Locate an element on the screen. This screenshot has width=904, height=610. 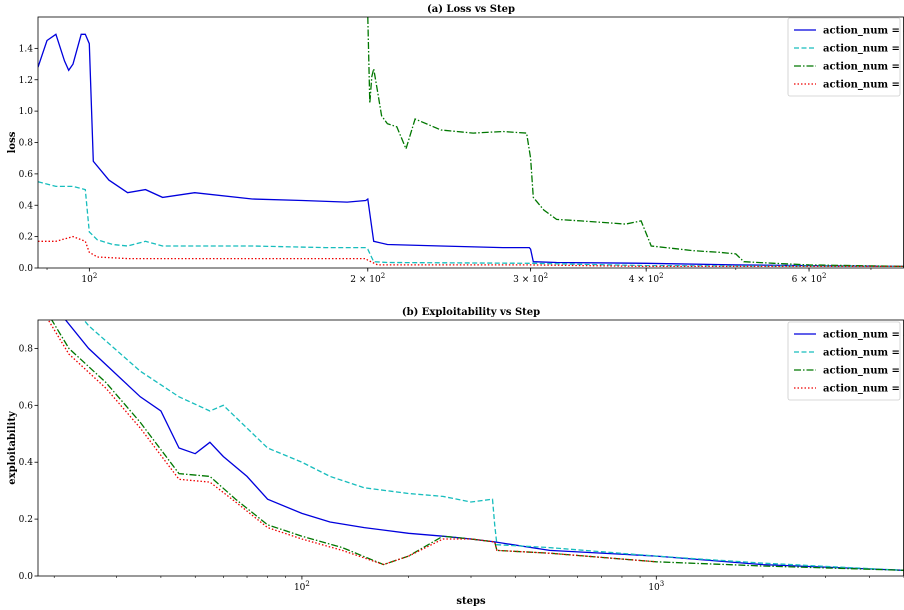
y-axis-label: loss is located at coordinates (12, 142).